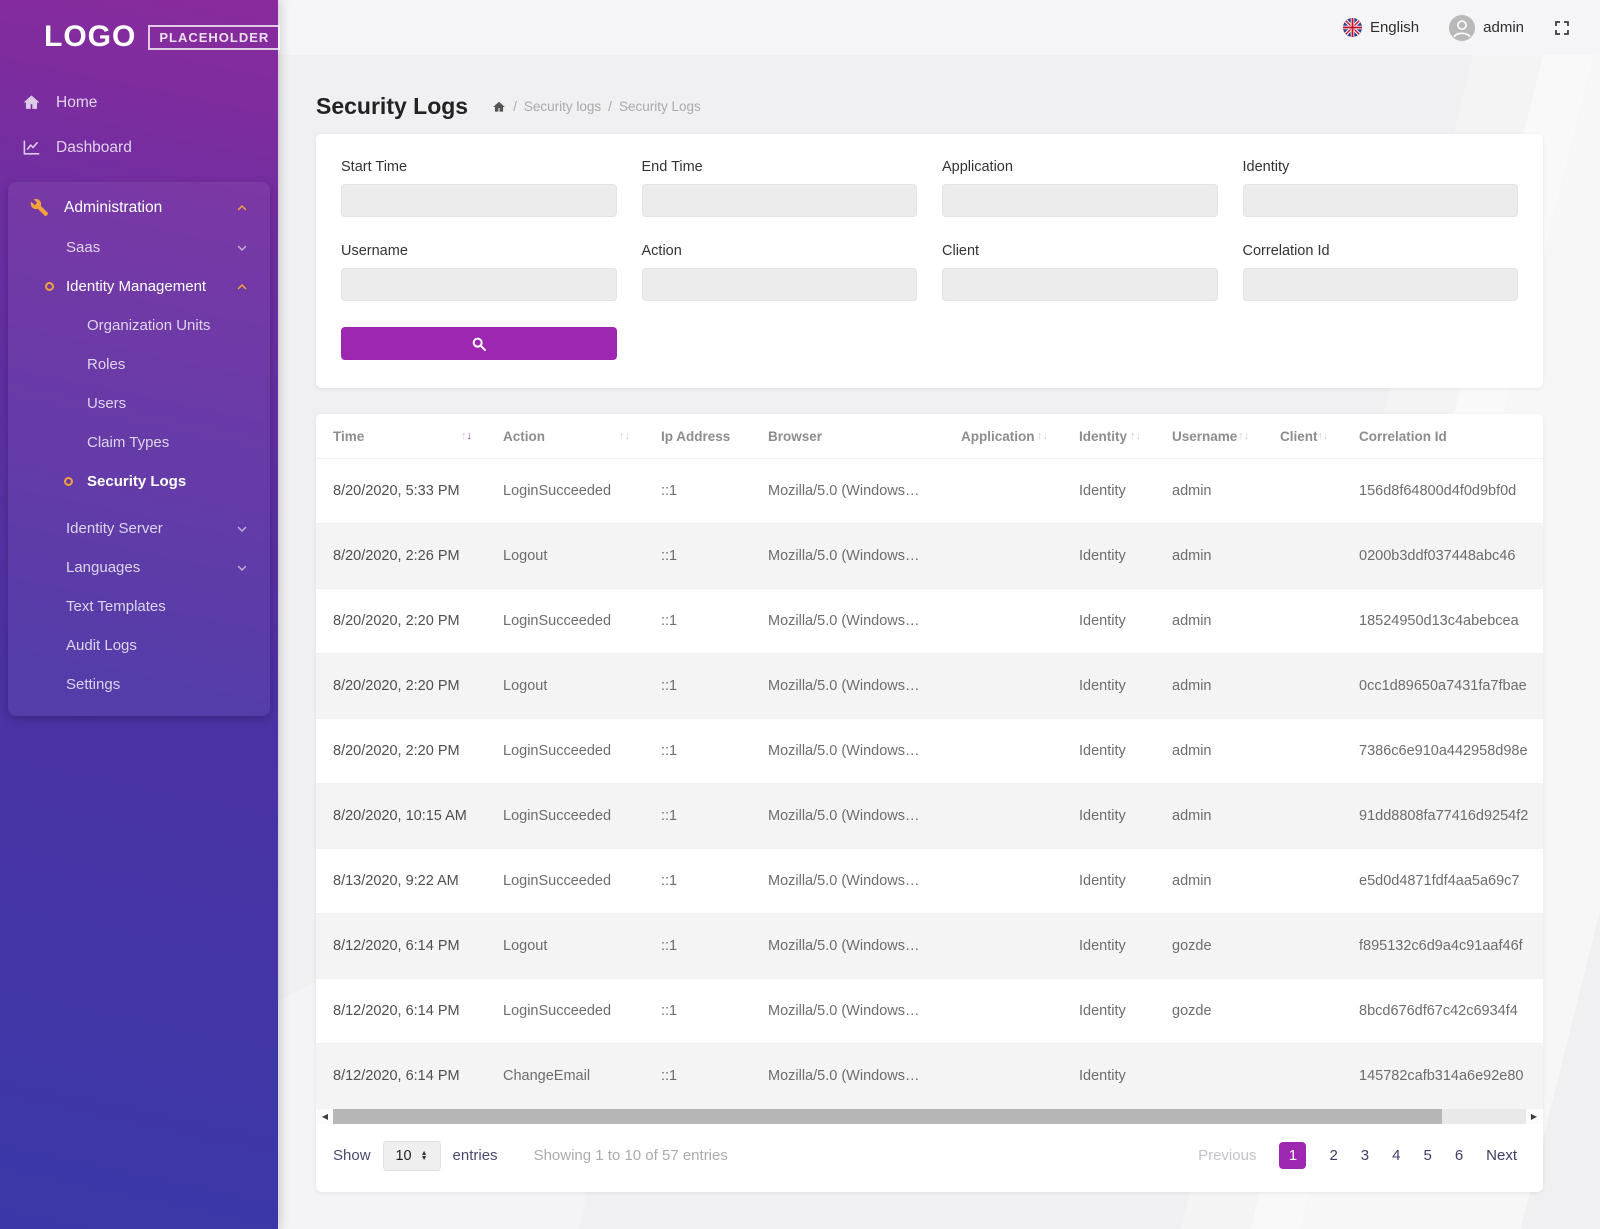  I want to click on column-header-username: Username ↑ ↓, so click(1209, 436).